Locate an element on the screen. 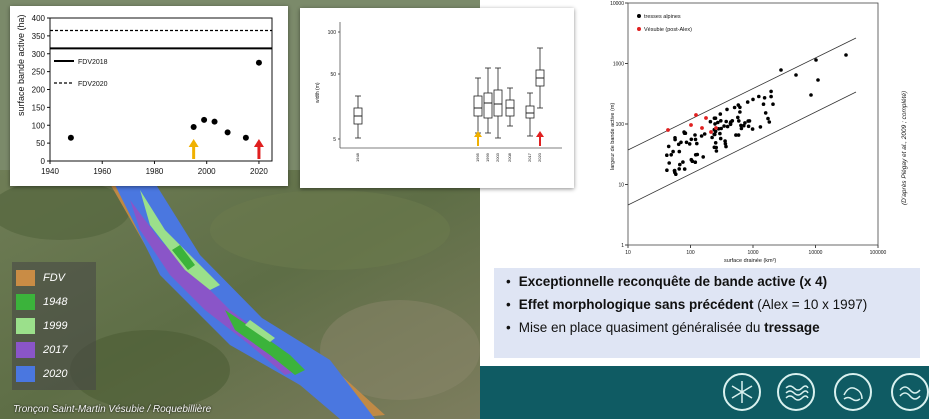  chart3-xlabel: surface drainée (km²) is located at coordinates (750, 261).